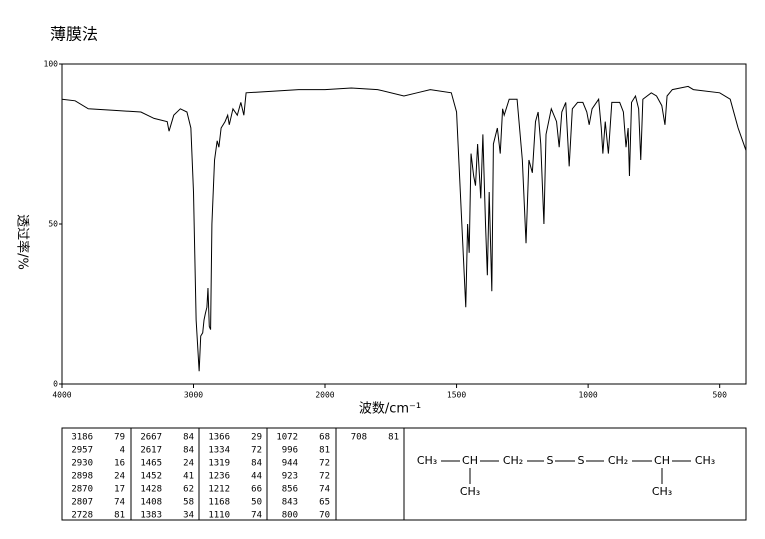 The height and width of the screenshot is (539, 765). Describe the element at coordinates (587, 395) in the screenshot. I see `x-tick-label: 1000` at that location.